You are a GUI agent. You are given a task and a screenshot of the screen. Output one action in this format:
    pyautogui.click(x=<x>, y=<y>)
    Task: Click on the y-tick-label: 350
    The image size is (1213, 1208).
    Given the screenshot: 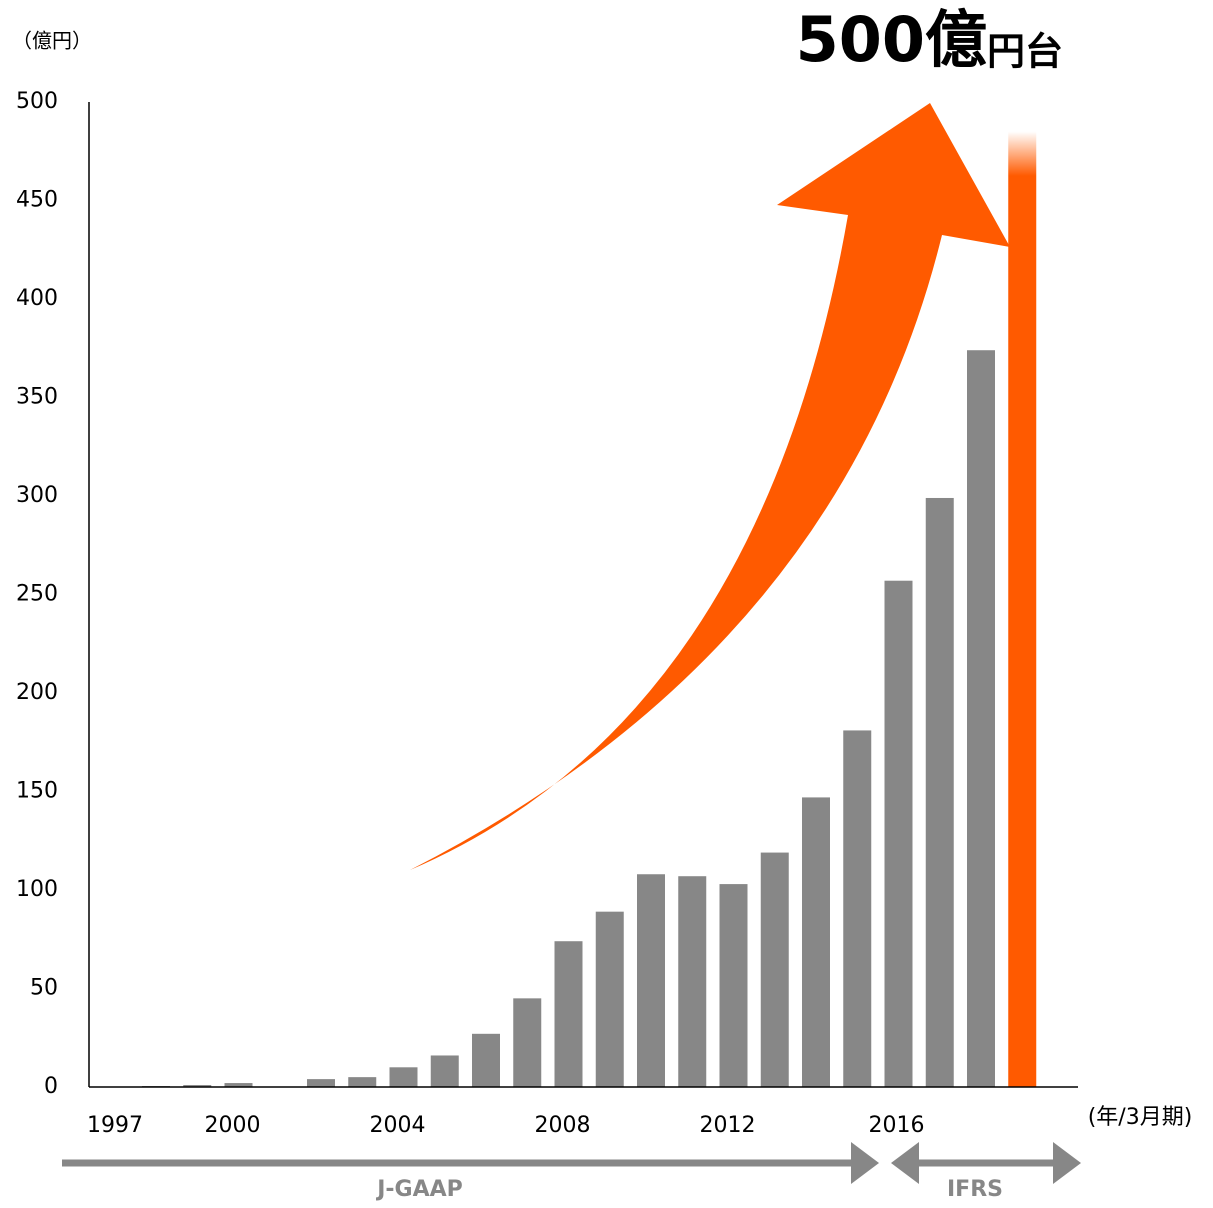 What is the action you would take?
    pyautogui.click(x=37, y=397)
    